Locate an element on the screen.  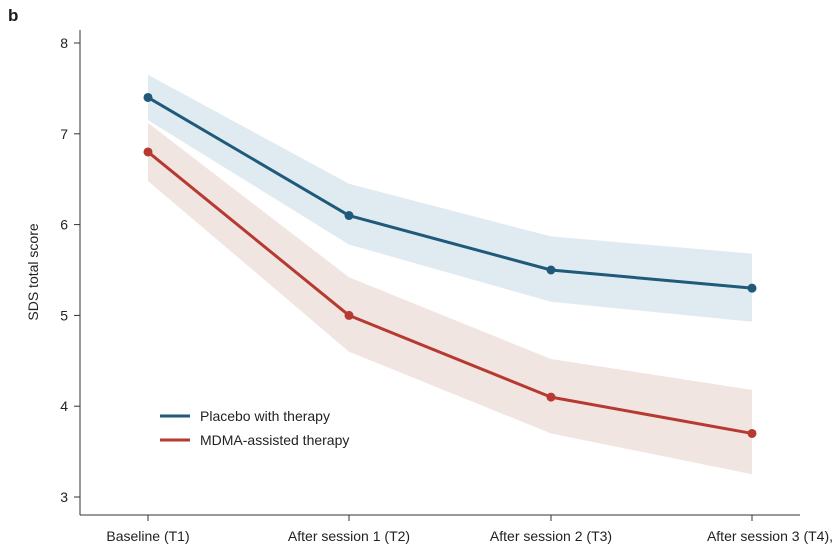
legend-label: MDMA-assisted therapy is located at coordinates (274, 440).